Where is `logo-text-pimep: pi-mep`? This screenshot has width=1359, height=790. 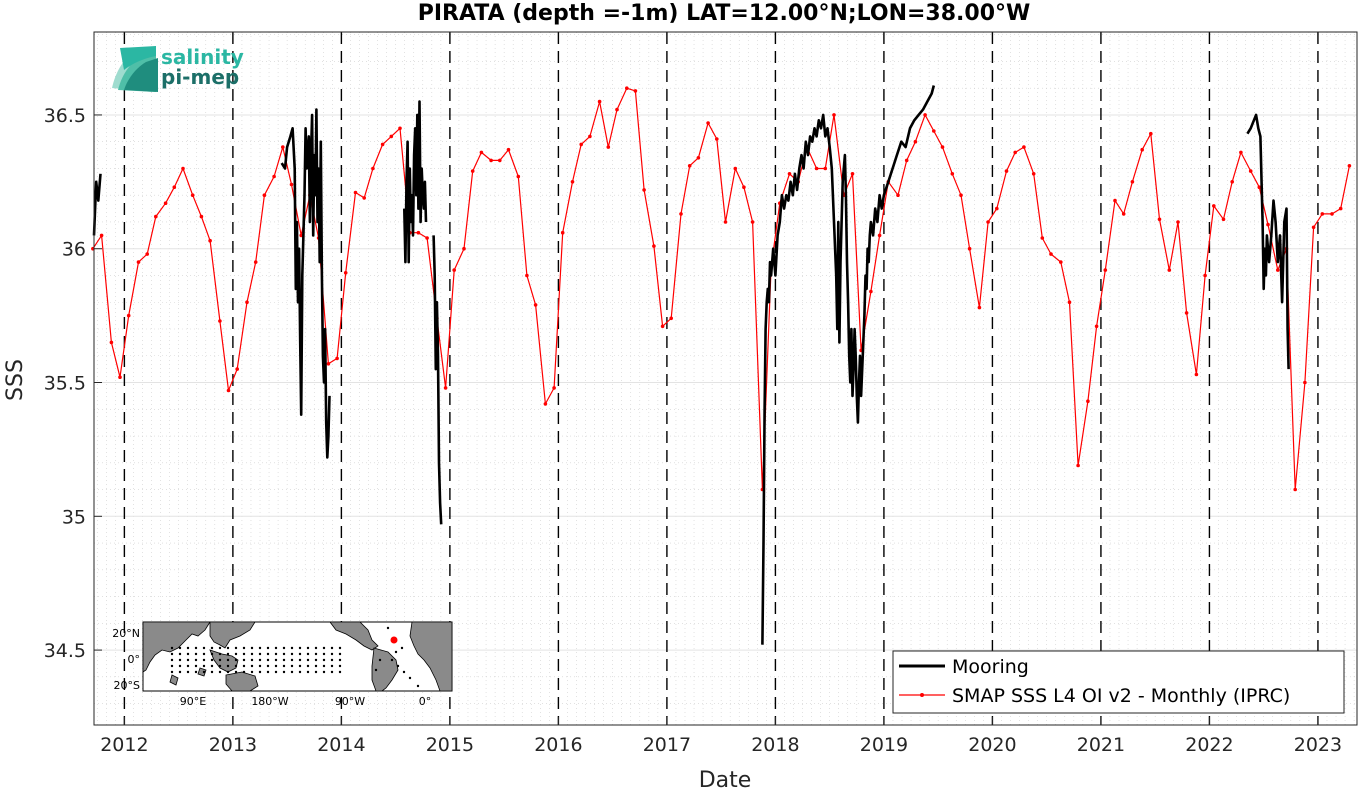 logo-text-pimep: pi-mep is located at coordinates (200, 77).